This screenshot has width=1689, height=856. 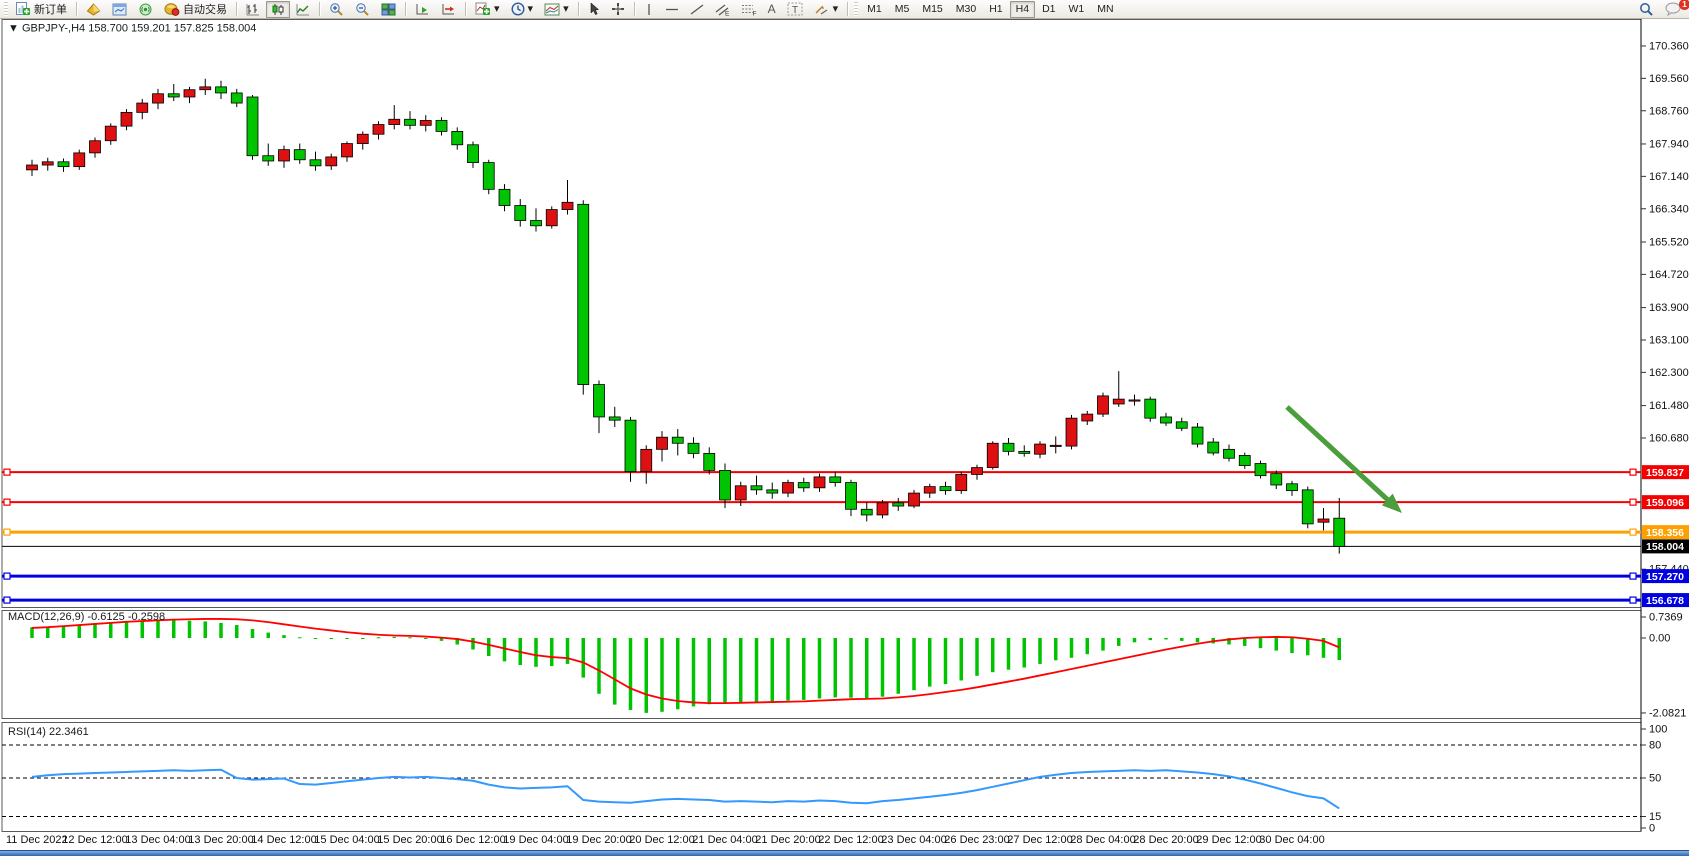 I want to click on templates-icon, so click(x=552, y=9).